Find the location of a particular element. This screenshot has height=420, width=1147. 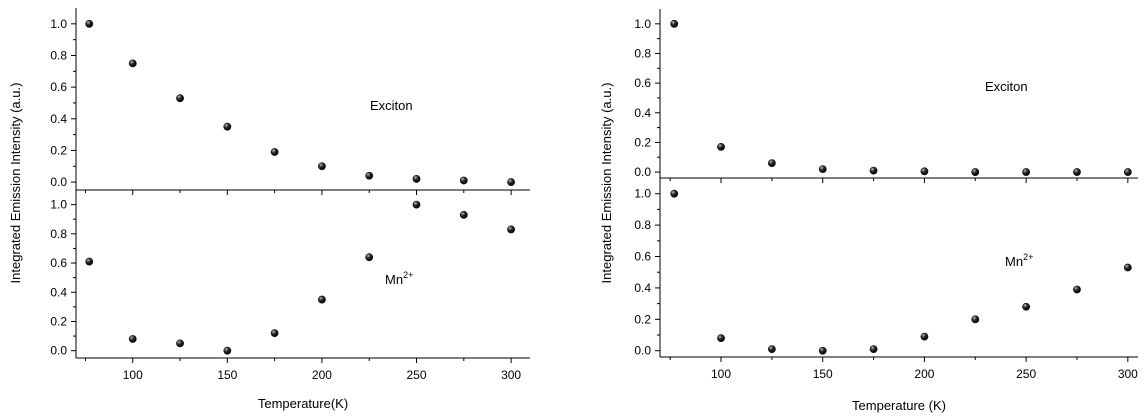

x-axis-title: Temperature (K) is located at coordinates (899, 405).